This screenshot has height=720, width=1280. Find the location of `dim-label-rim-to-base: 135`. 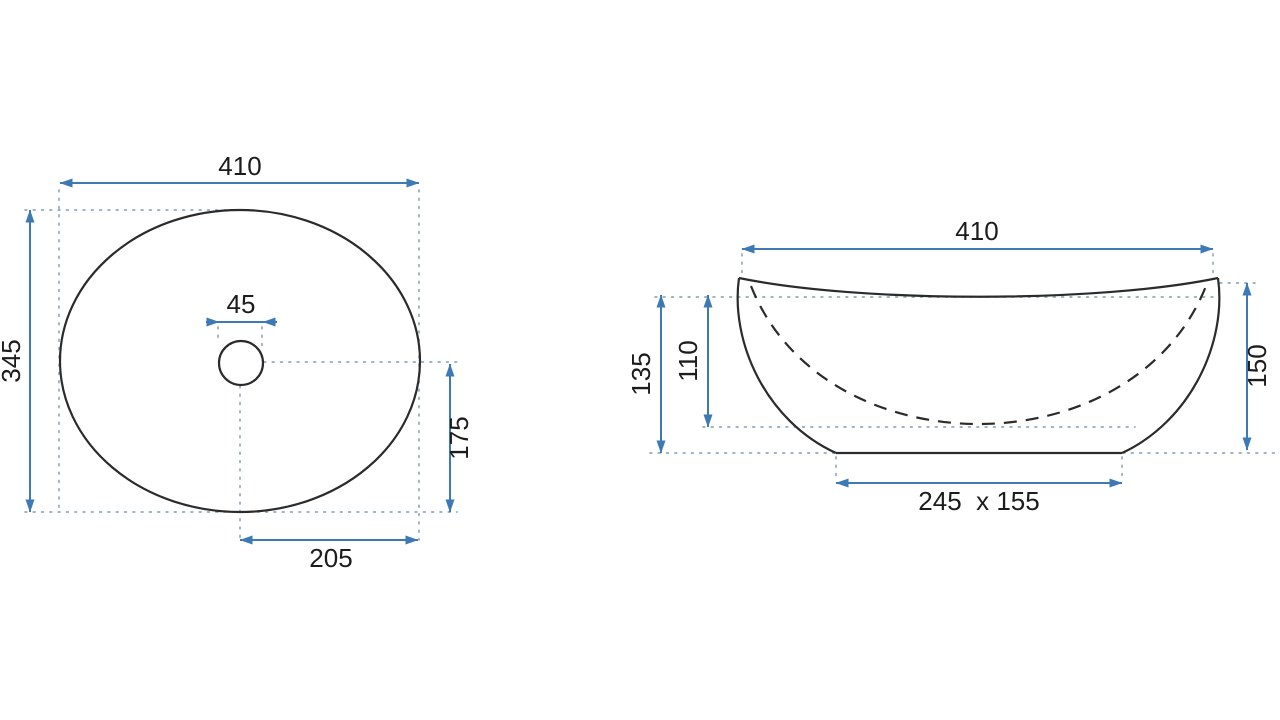

dim-label-rim-to-base: 135 is located at coordinates (641, 373).